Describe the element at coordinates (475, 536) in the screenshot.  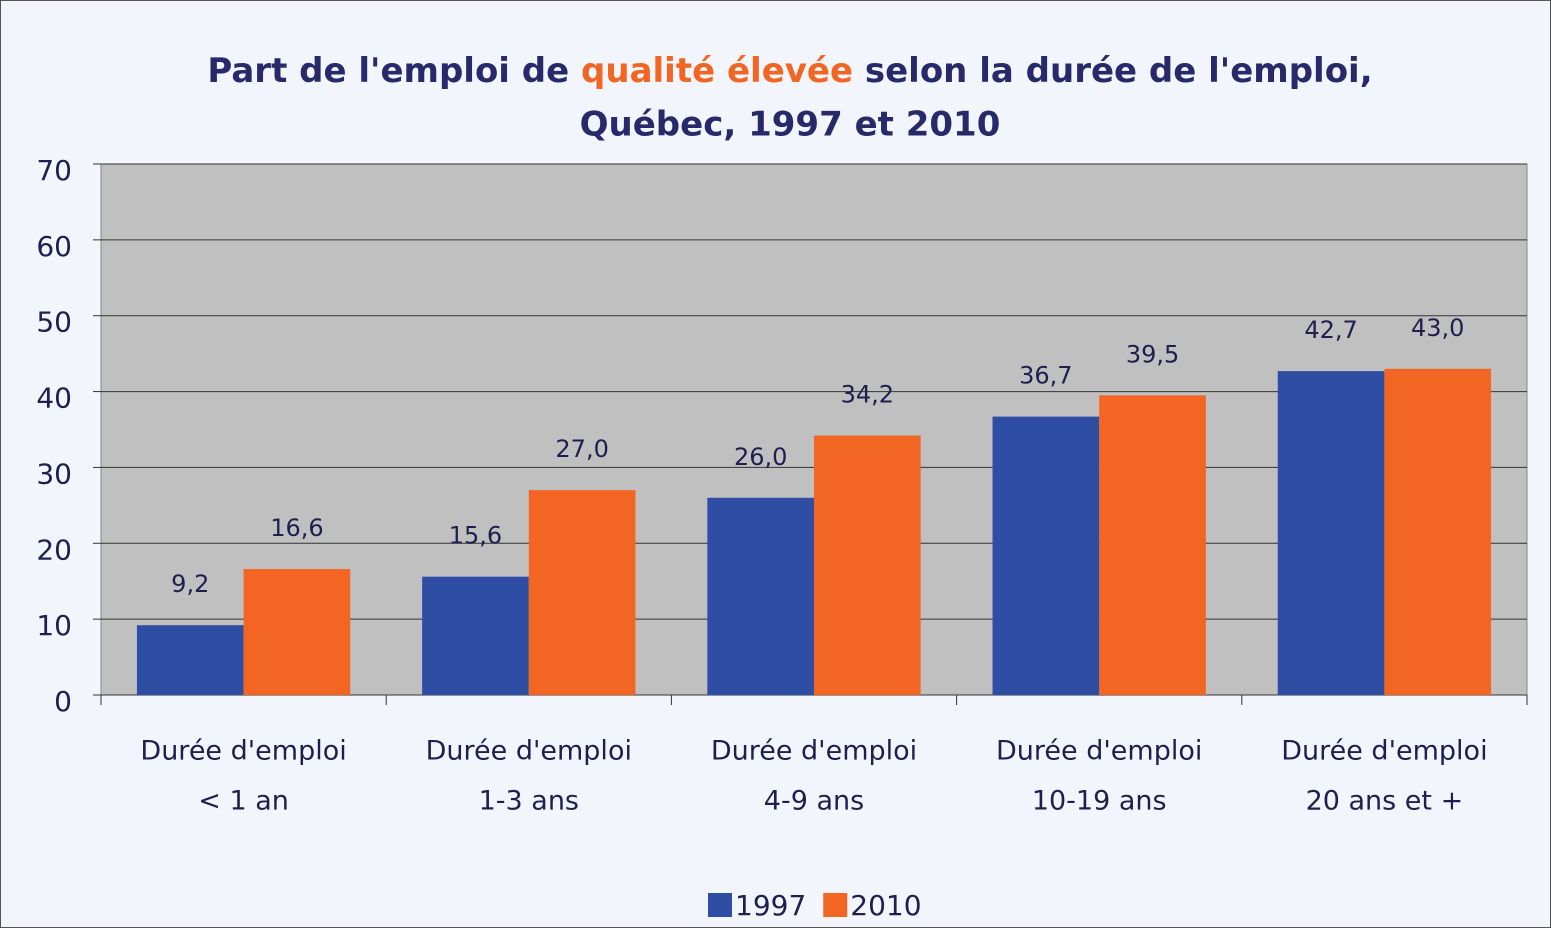
I see `value-label: 15,6` at that location.